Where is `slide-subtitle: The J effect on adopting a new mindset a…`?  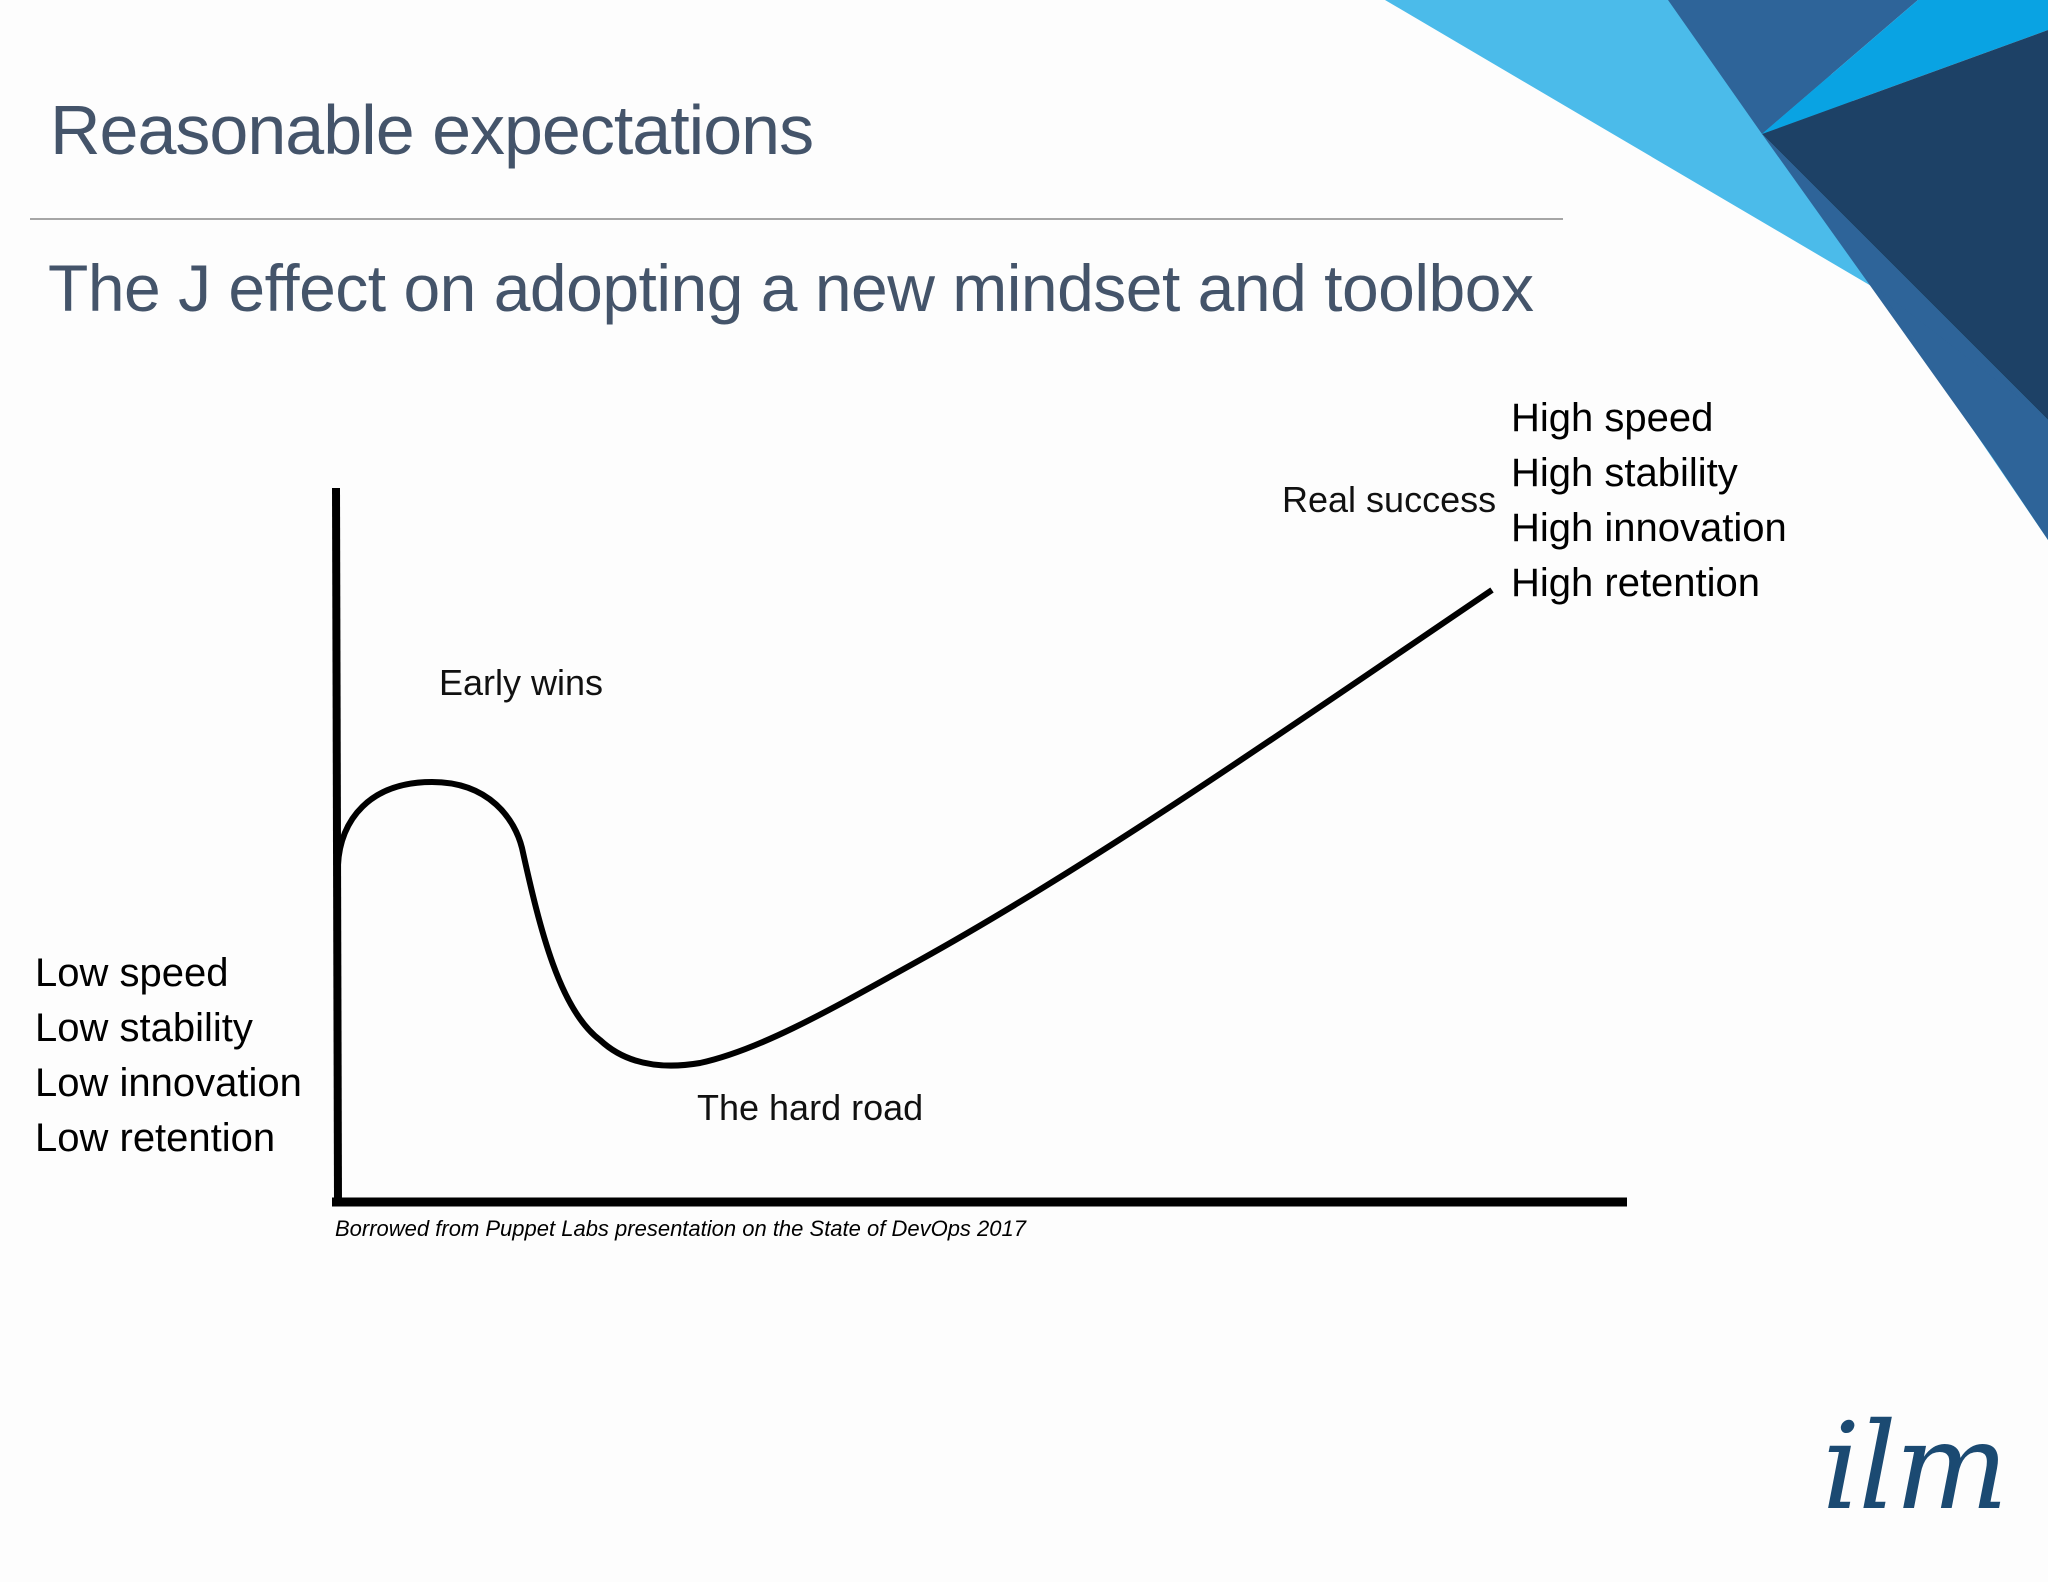
slide-subtitle: The J effect on adopting a new mindset a… is located at coordinates (791, 288).